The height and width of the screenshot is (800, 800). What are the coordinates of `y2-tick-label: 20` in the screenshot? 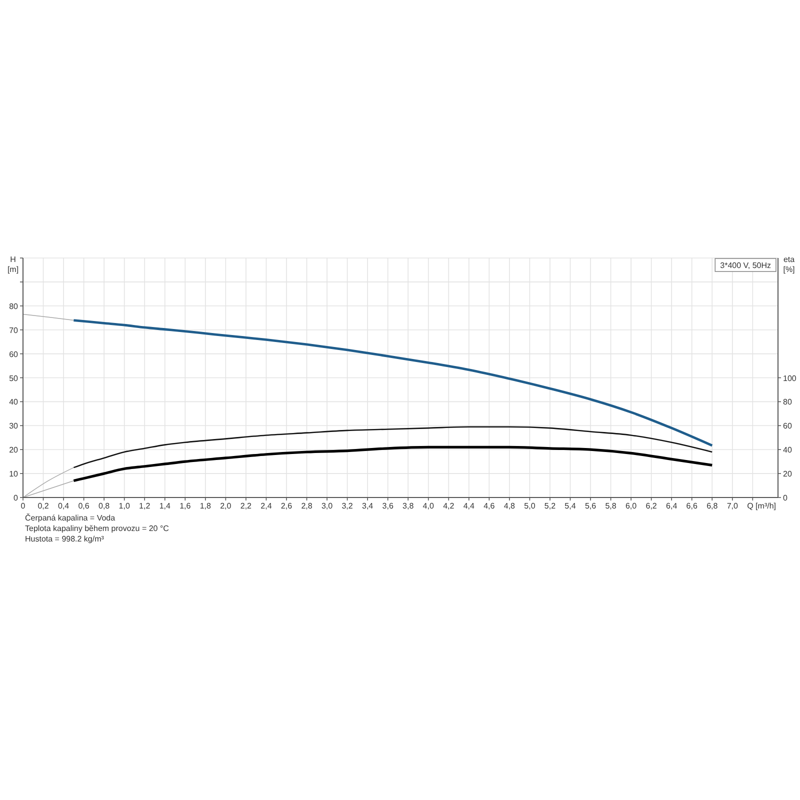 It's located at (787, 474).